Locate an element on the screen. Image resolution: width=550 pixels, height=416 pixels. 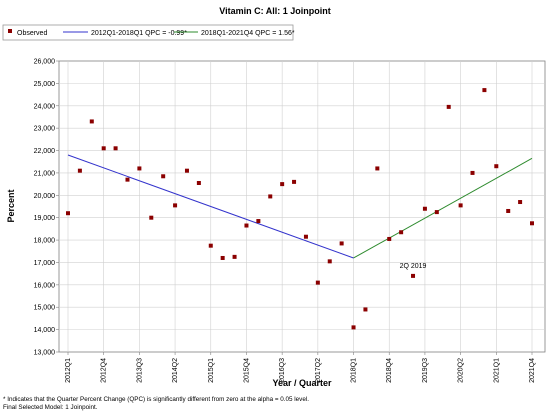
legend-observed-label: Observed is located at coordinates (32, 33).